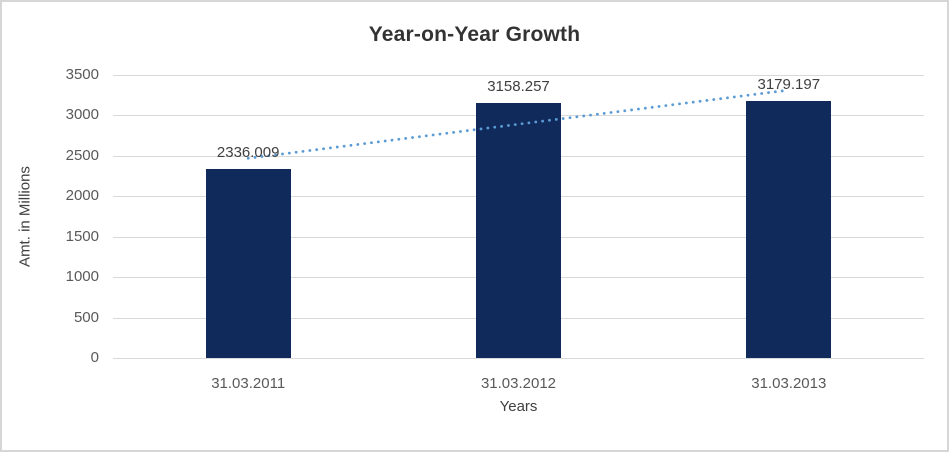  Describe the element at coordinates (518, 383) in the screenshot. I see `x-tick-label: 31.03.2012` at that location.